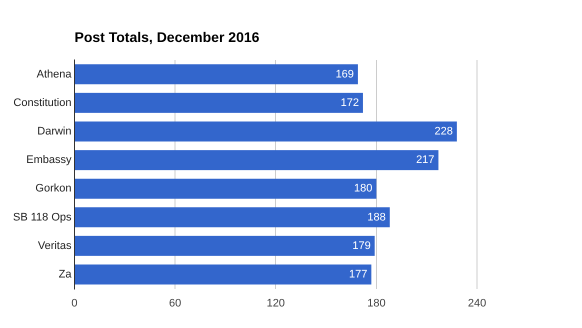 The width and height of the screenshot is (582, 328). What do you see at coordinates (425, 160) in the screenshot?
I see `data-label: 217` at bounding box center [425, 160].